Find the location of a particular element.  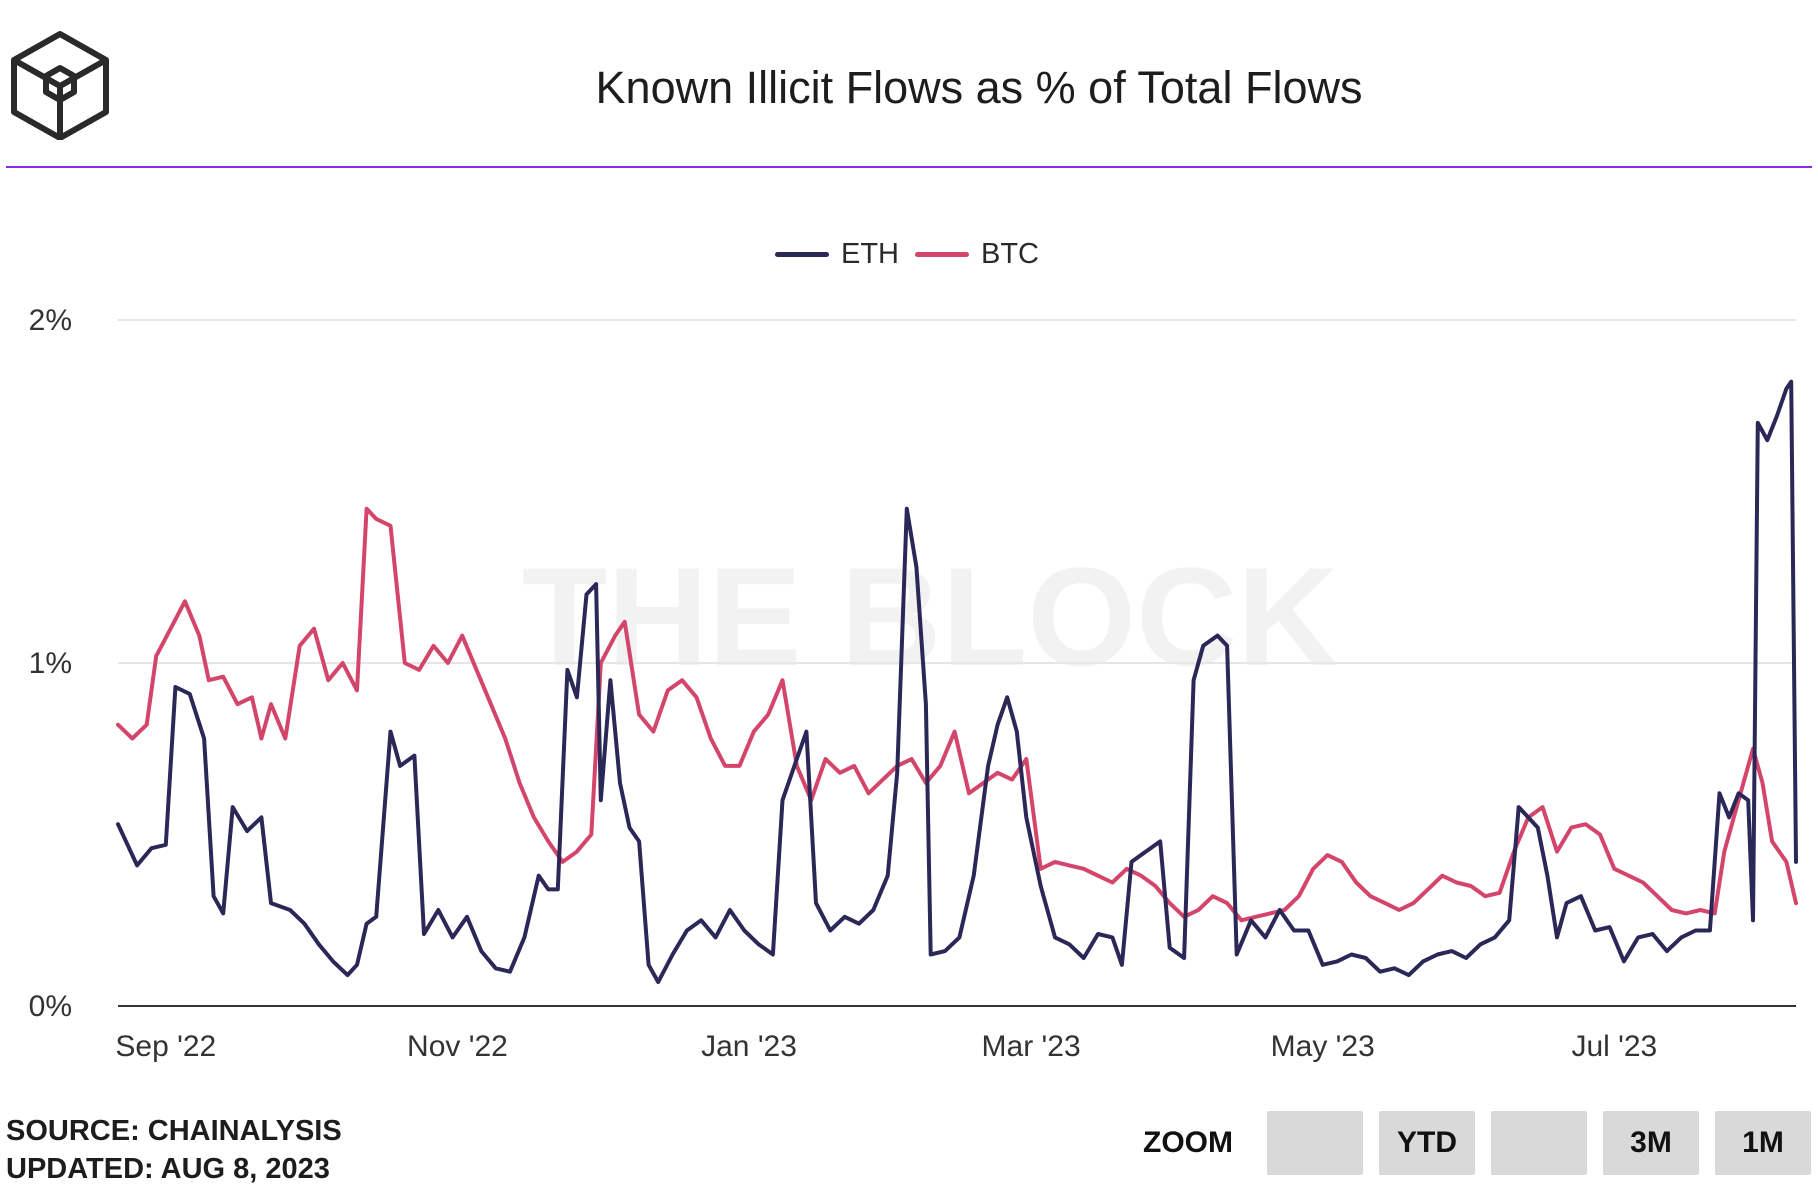

zoom-button-1m: 1M is located at coordinates (1763, 1143).